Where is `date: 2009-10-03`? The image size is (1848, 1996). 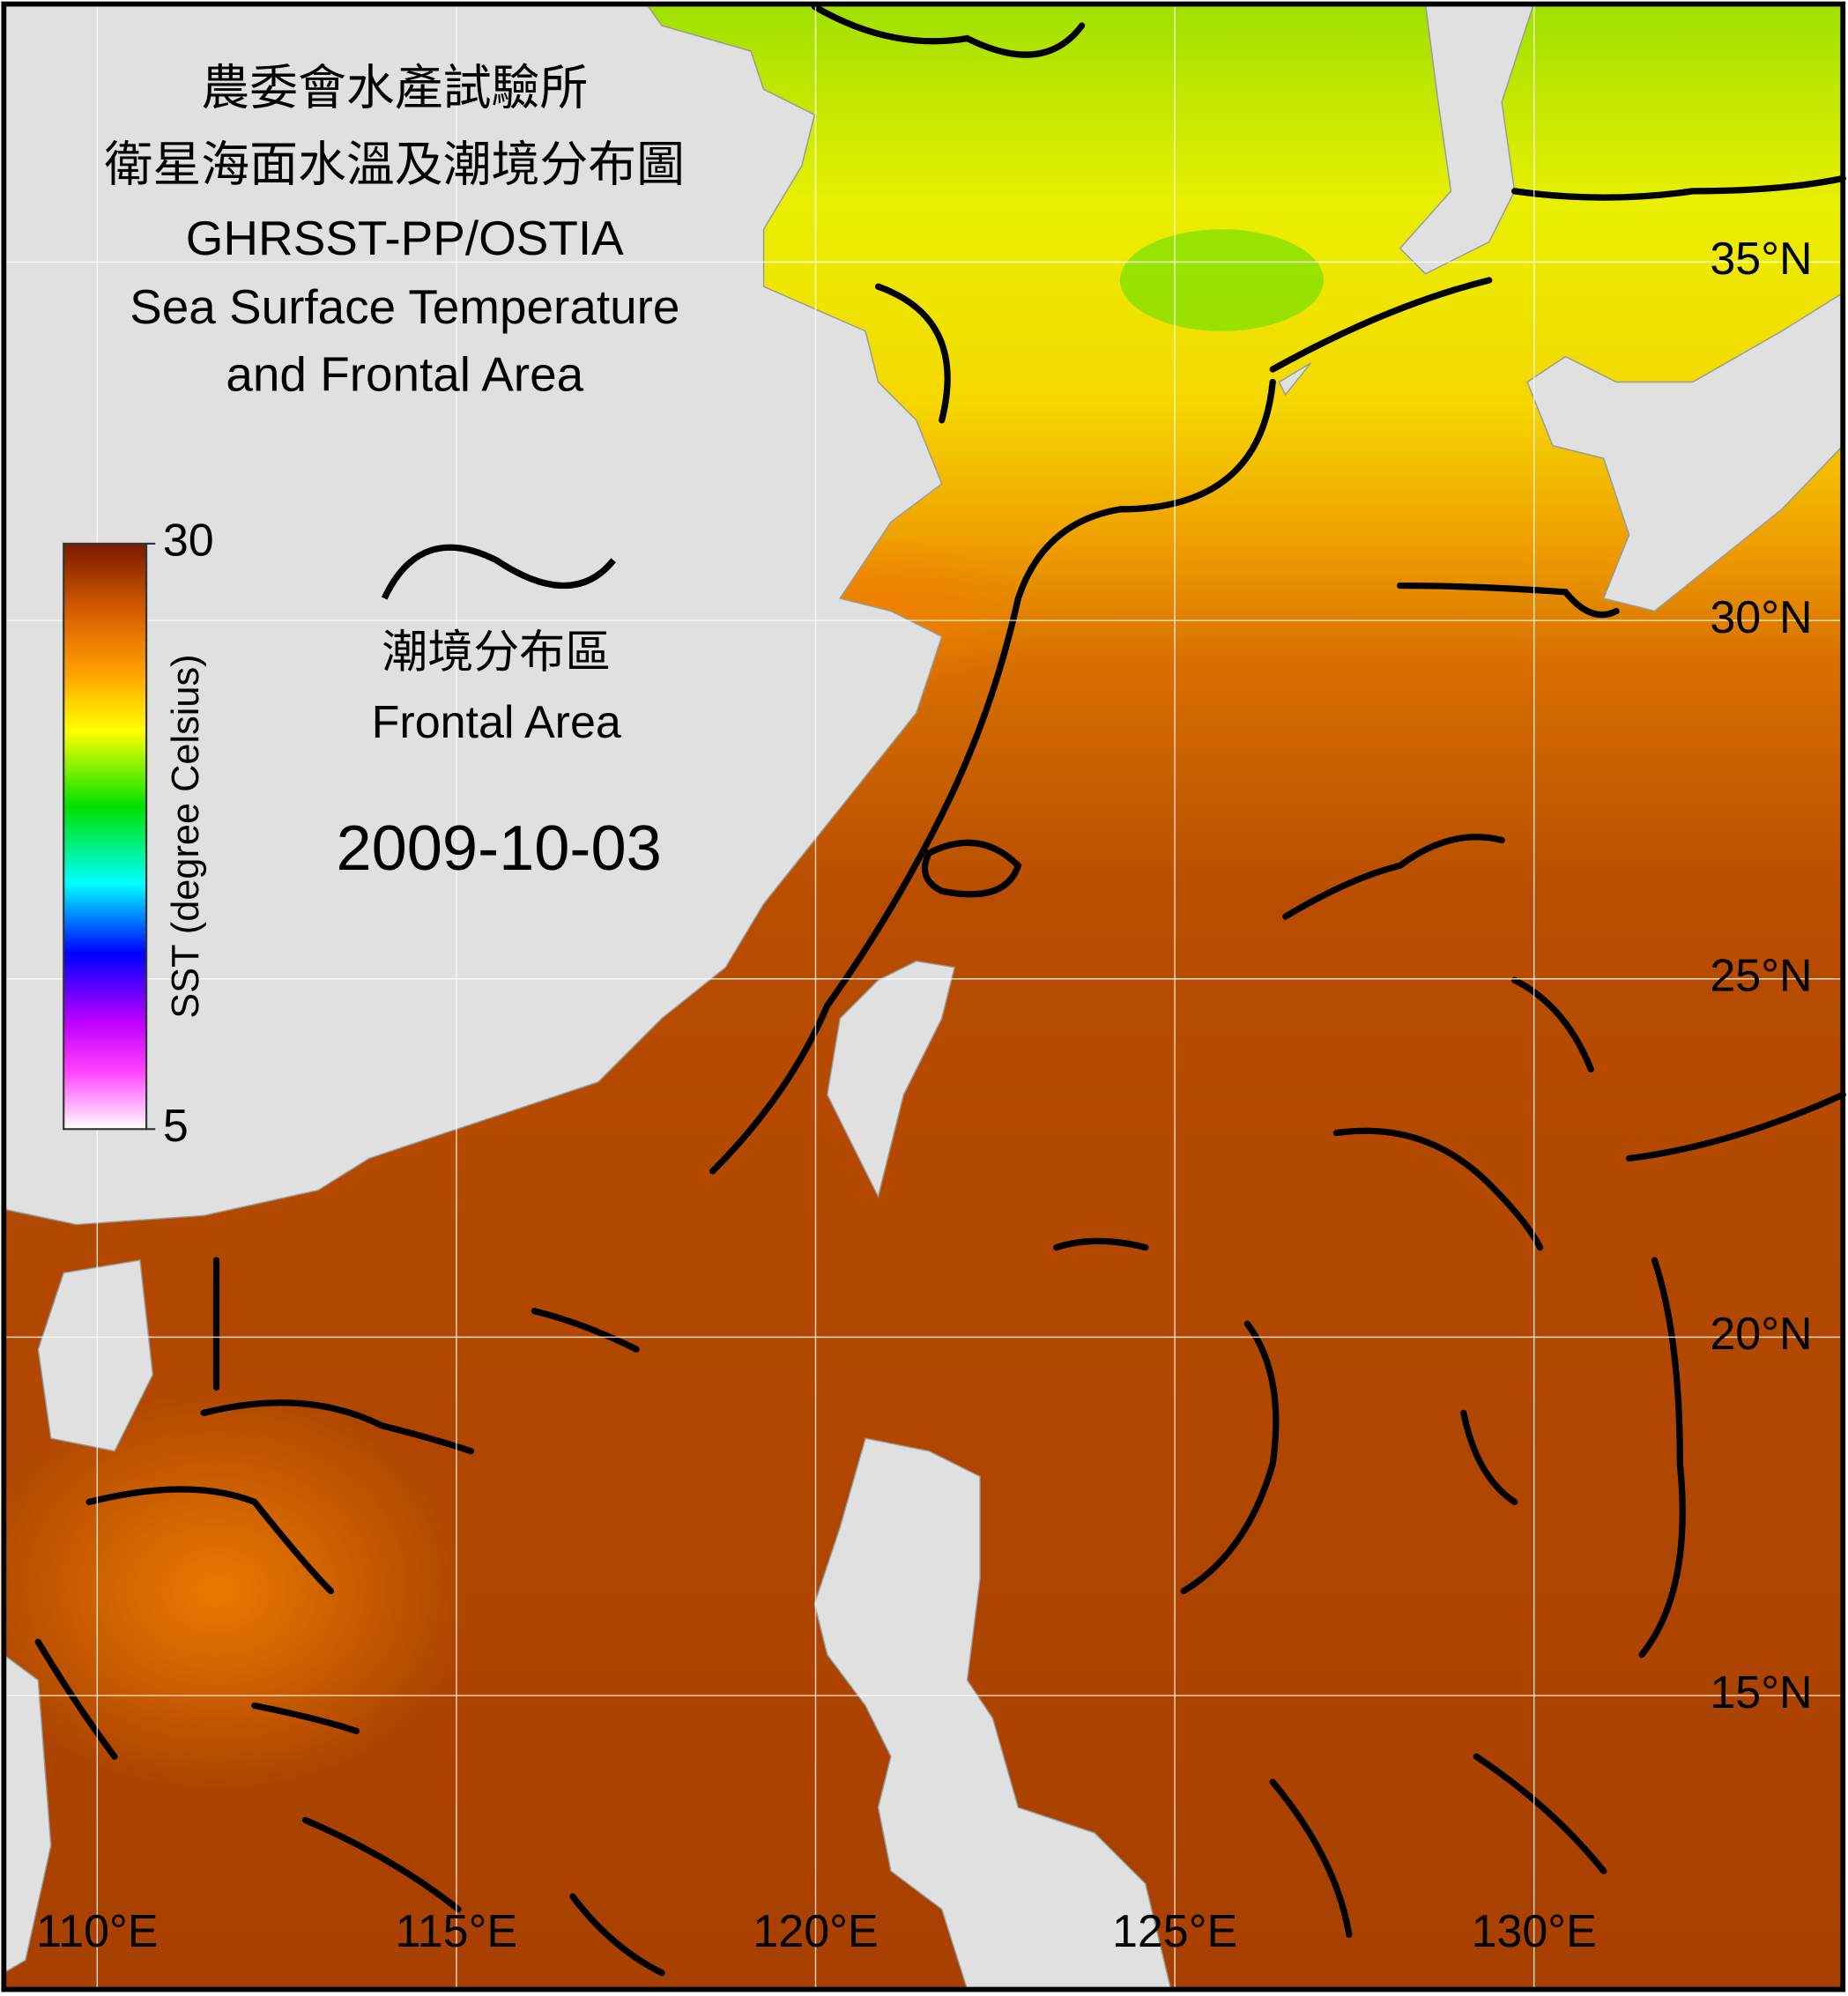 date: 2009-10-03 is located at coordinates (499, 848).